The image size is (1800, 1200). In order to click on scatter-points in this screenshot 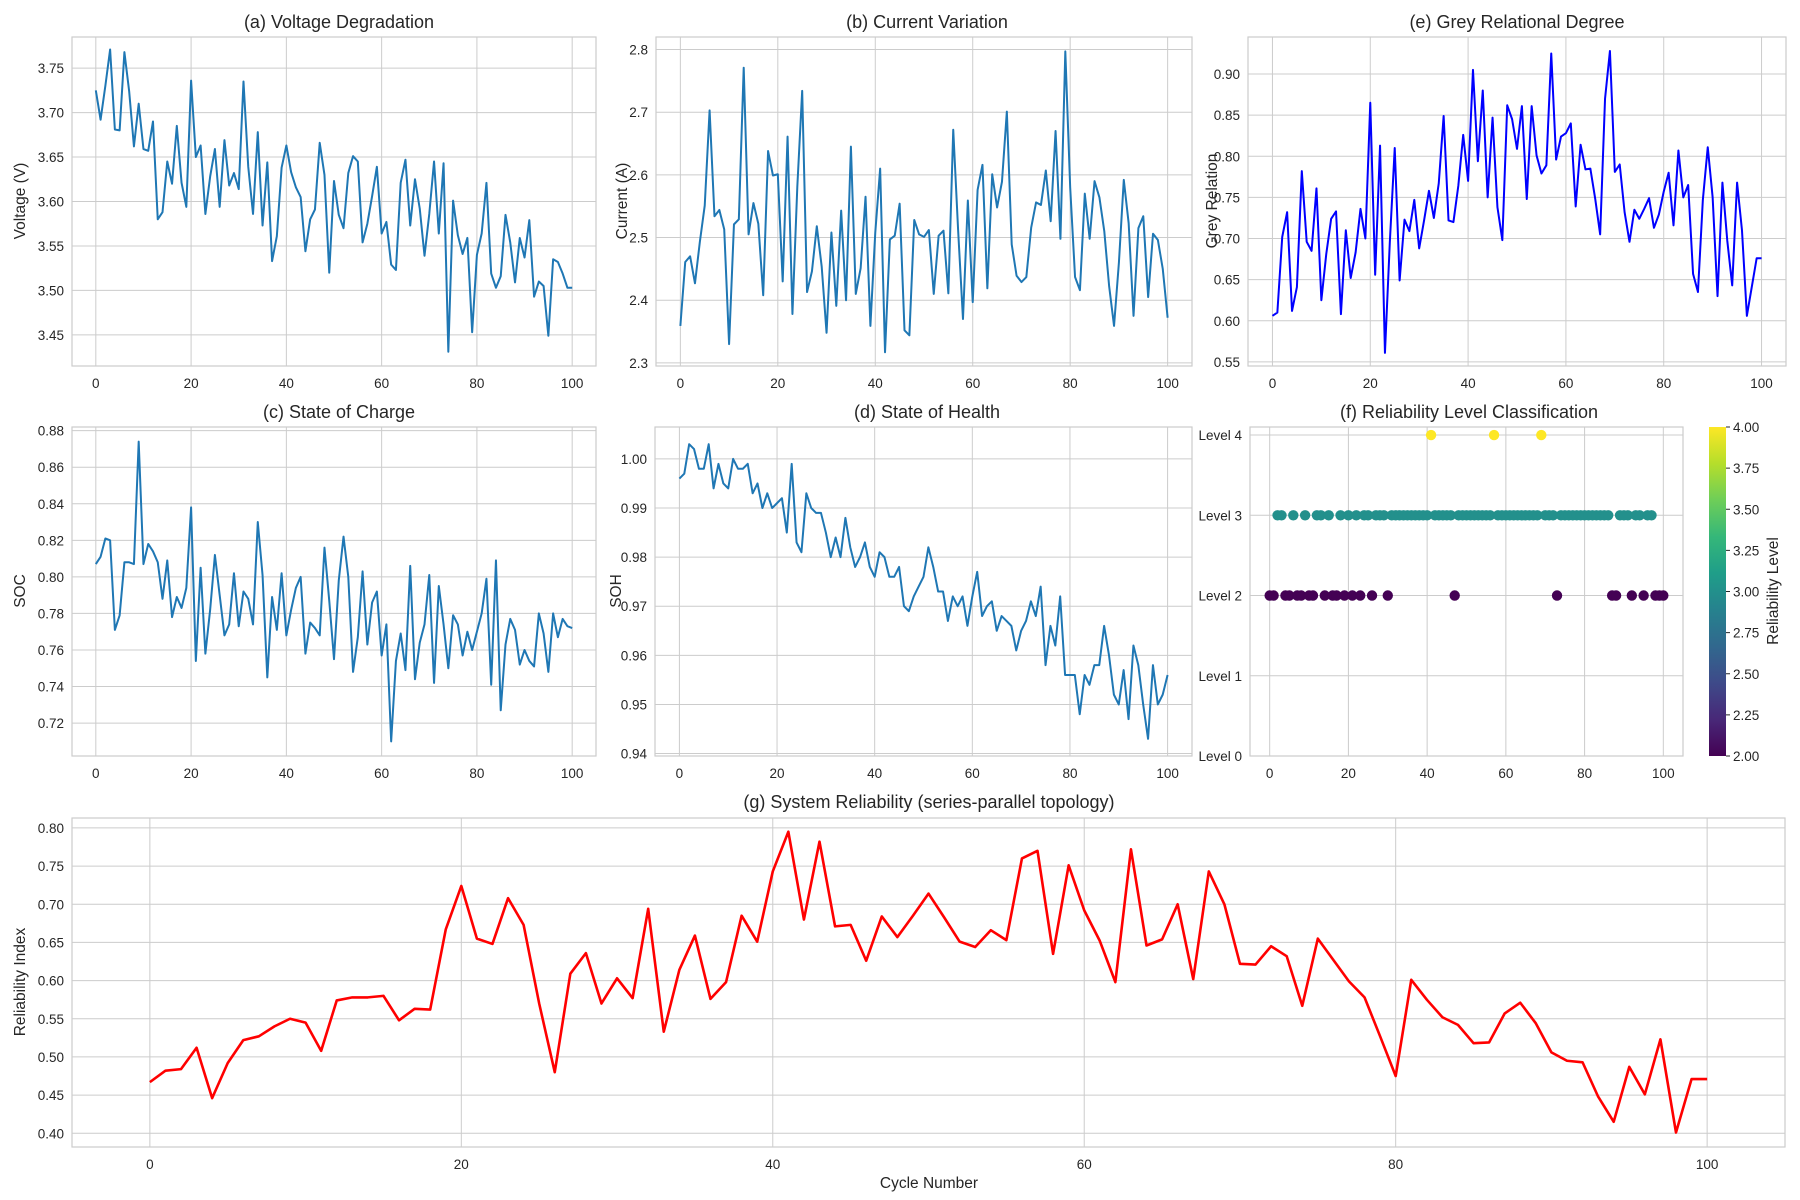, I will do `click(1466, 515)`.